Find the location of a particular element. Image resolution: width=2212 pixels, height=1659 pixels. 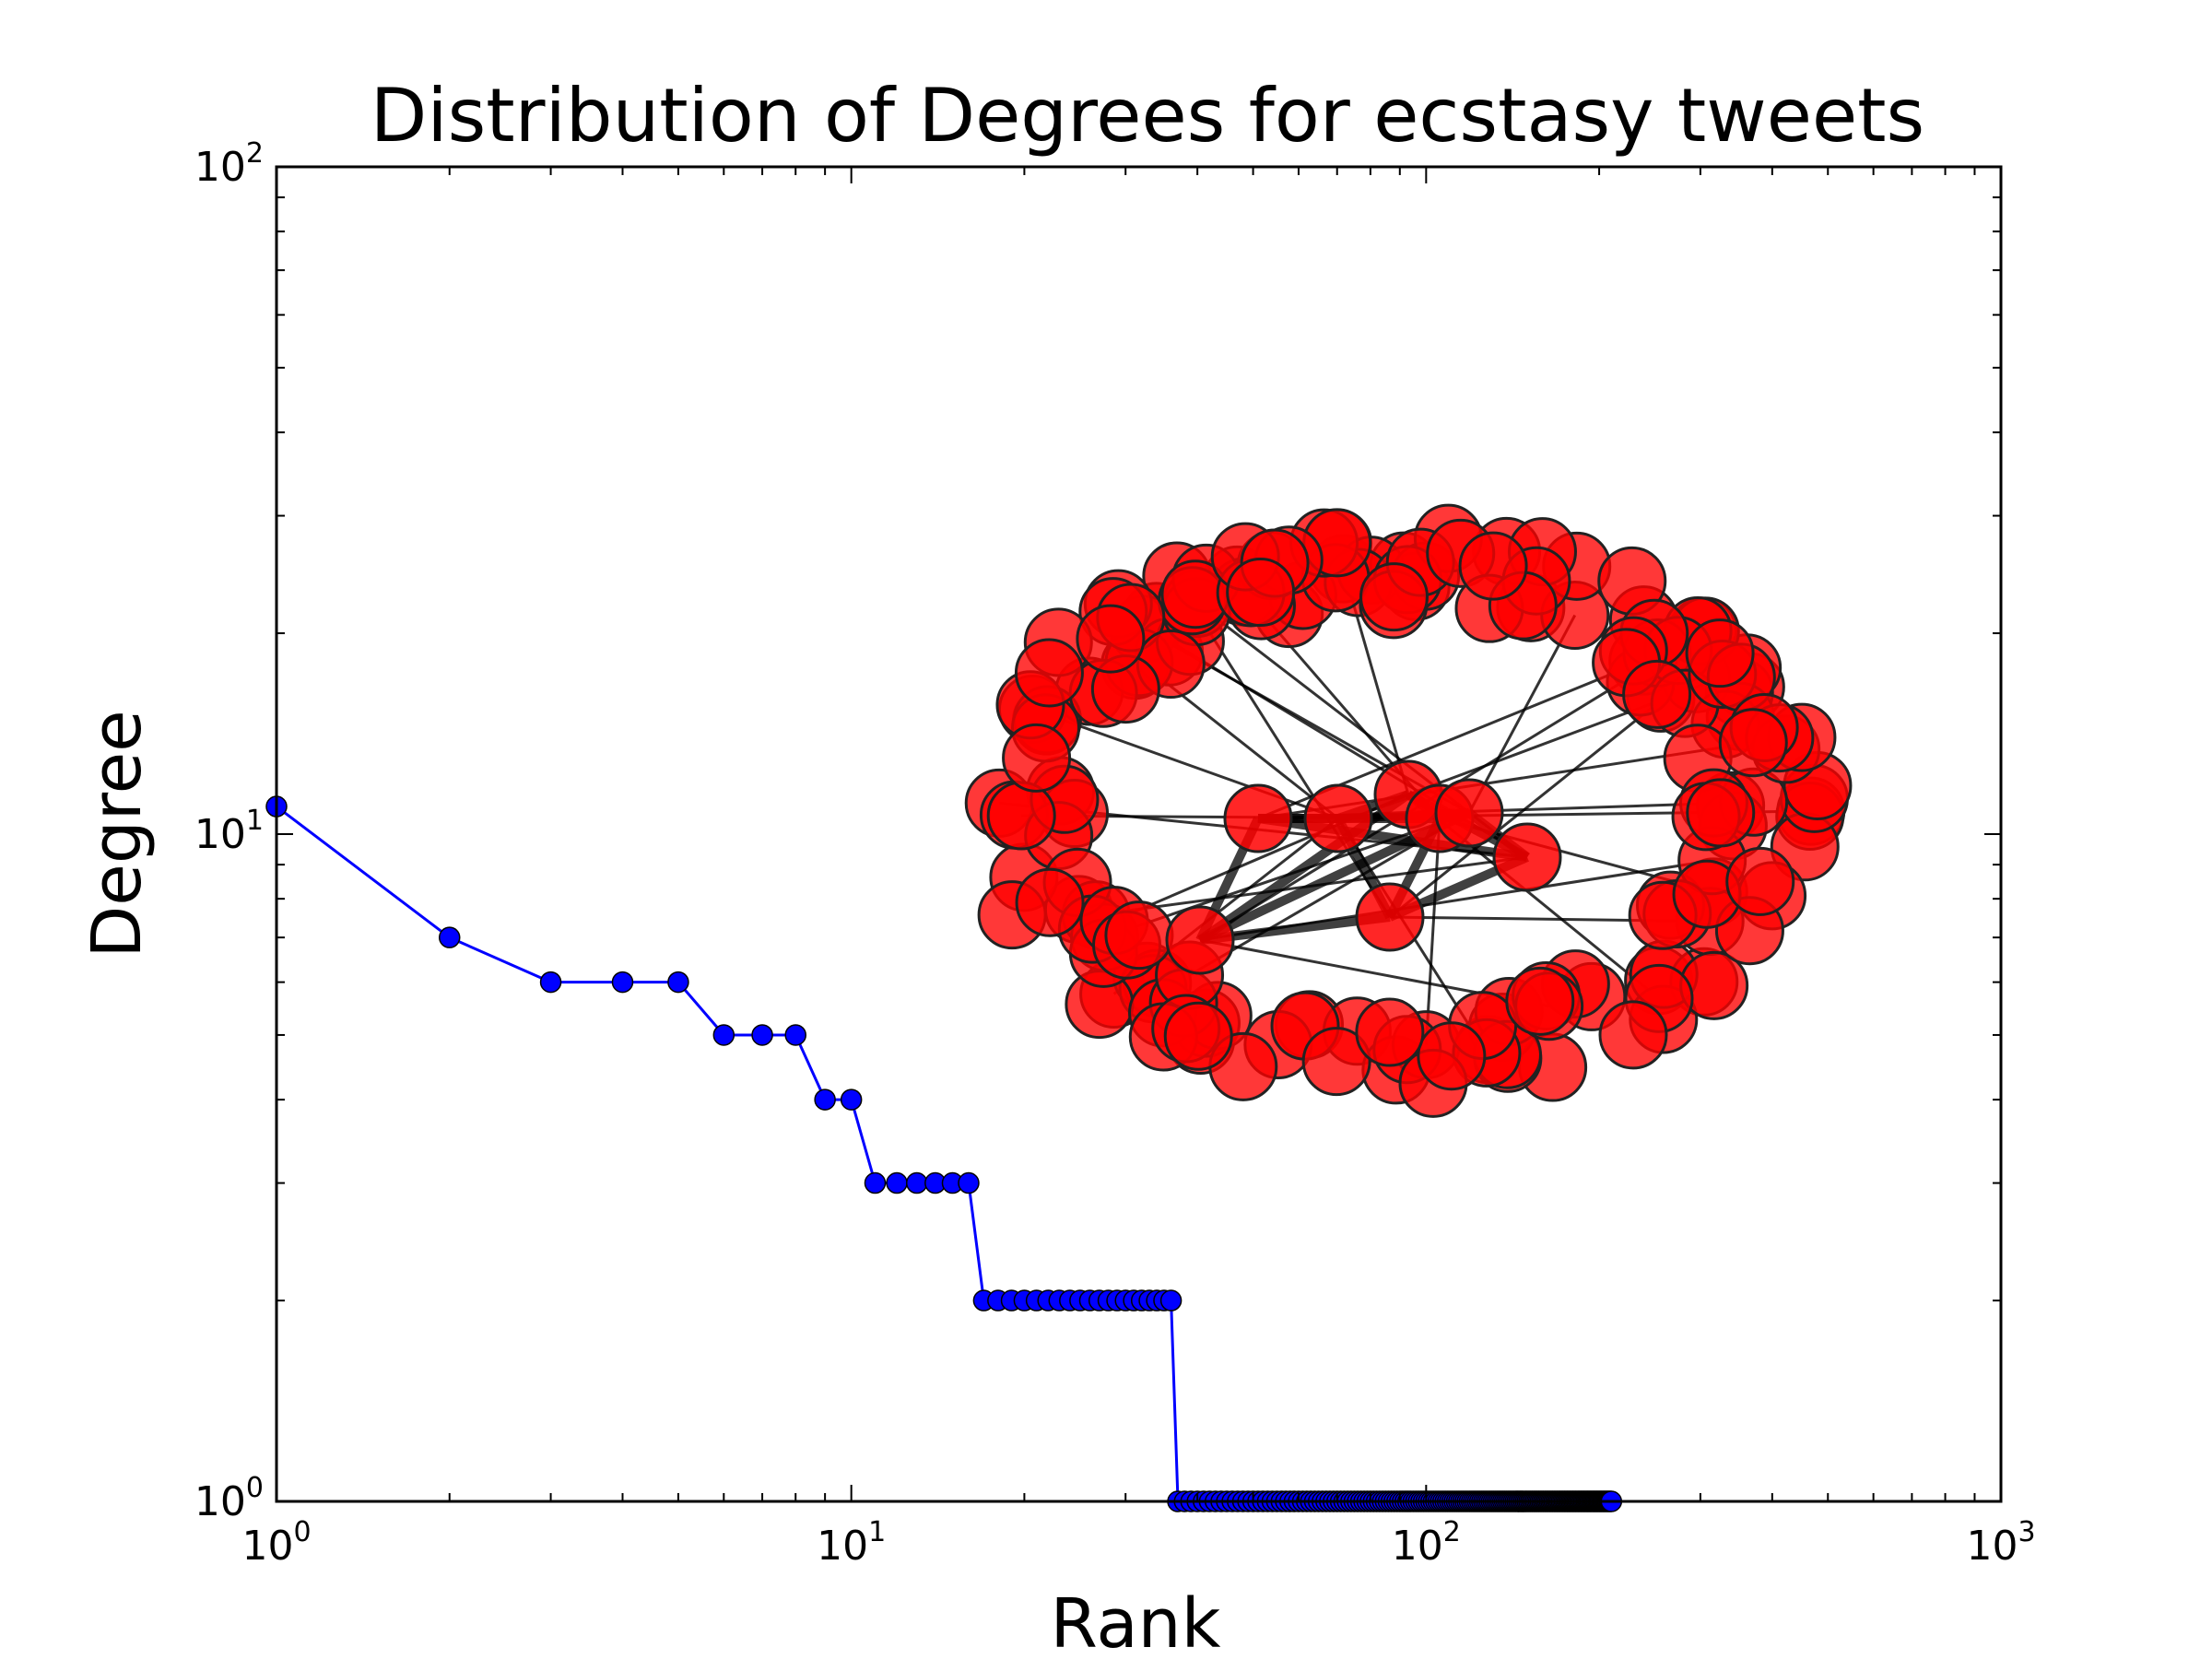

x-tick-label: 10³ is located at coordinates (2000, 1543).